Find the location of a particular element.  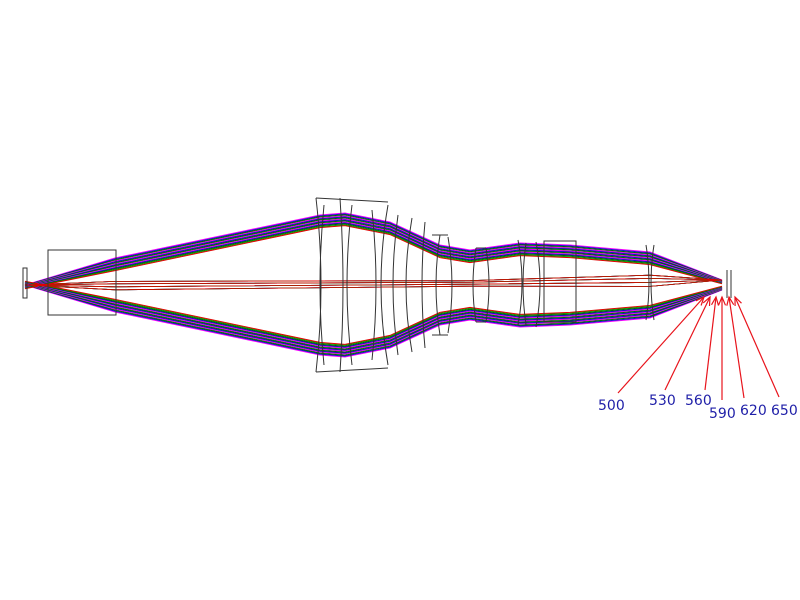

wavelength-label: 590 is located at coordinates (722, 414).